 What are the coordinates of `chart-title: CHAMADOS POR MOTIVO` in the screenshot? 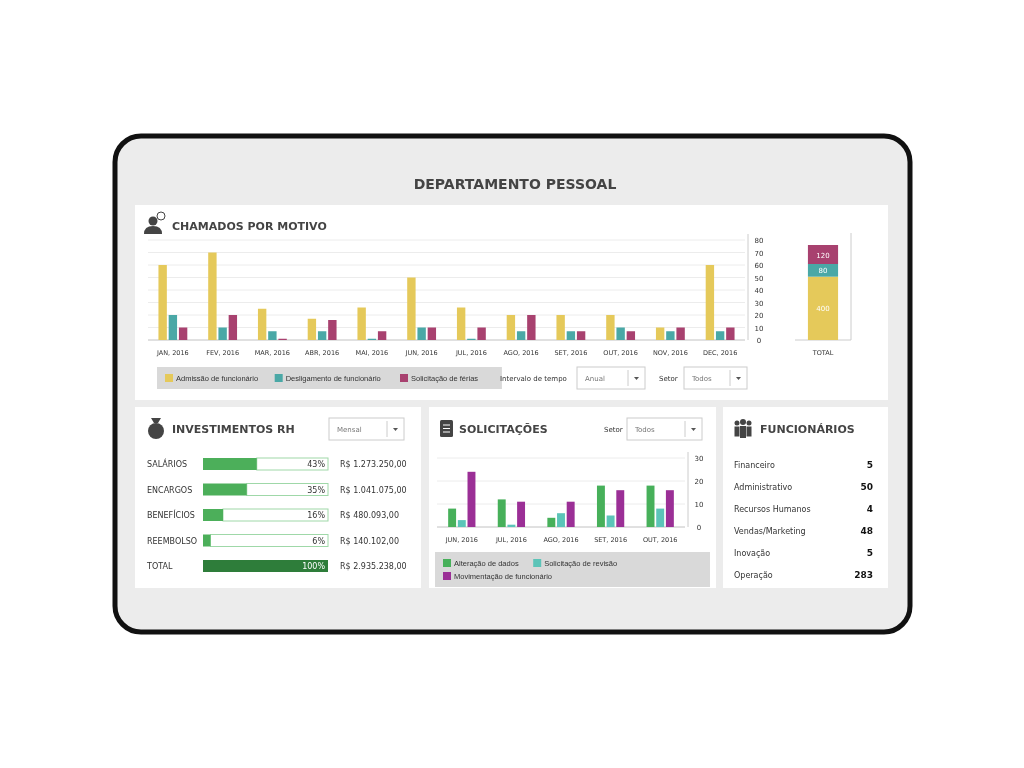 It's located at (249, 226).